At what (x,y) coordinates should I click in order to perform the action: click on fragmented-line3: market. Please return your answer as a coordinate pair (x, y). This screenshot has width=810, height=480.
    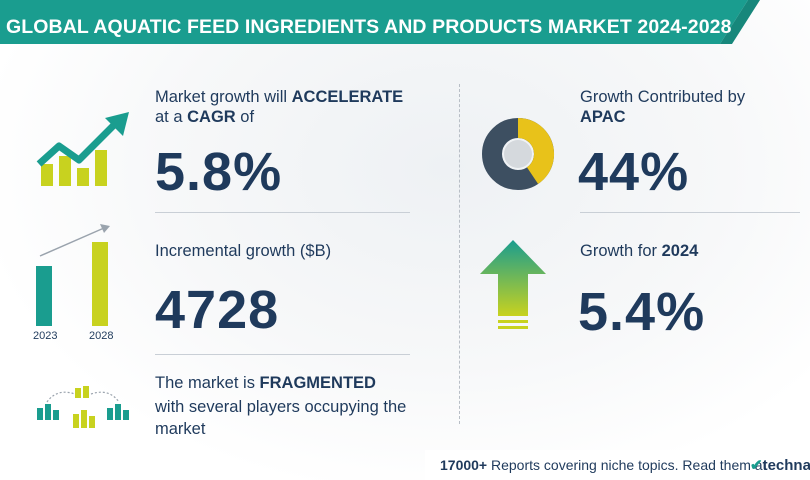
    Looking at the image, I should click on (180, 429).